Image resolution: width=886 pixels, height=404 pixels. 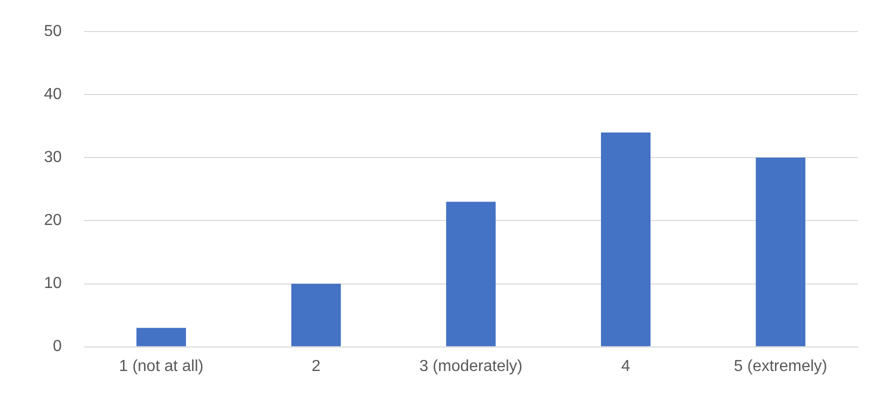 What do you see at coordinates (53, 157) in the screenshot?
I see `y-tick-label: 30` at bounding box center [53, 157].